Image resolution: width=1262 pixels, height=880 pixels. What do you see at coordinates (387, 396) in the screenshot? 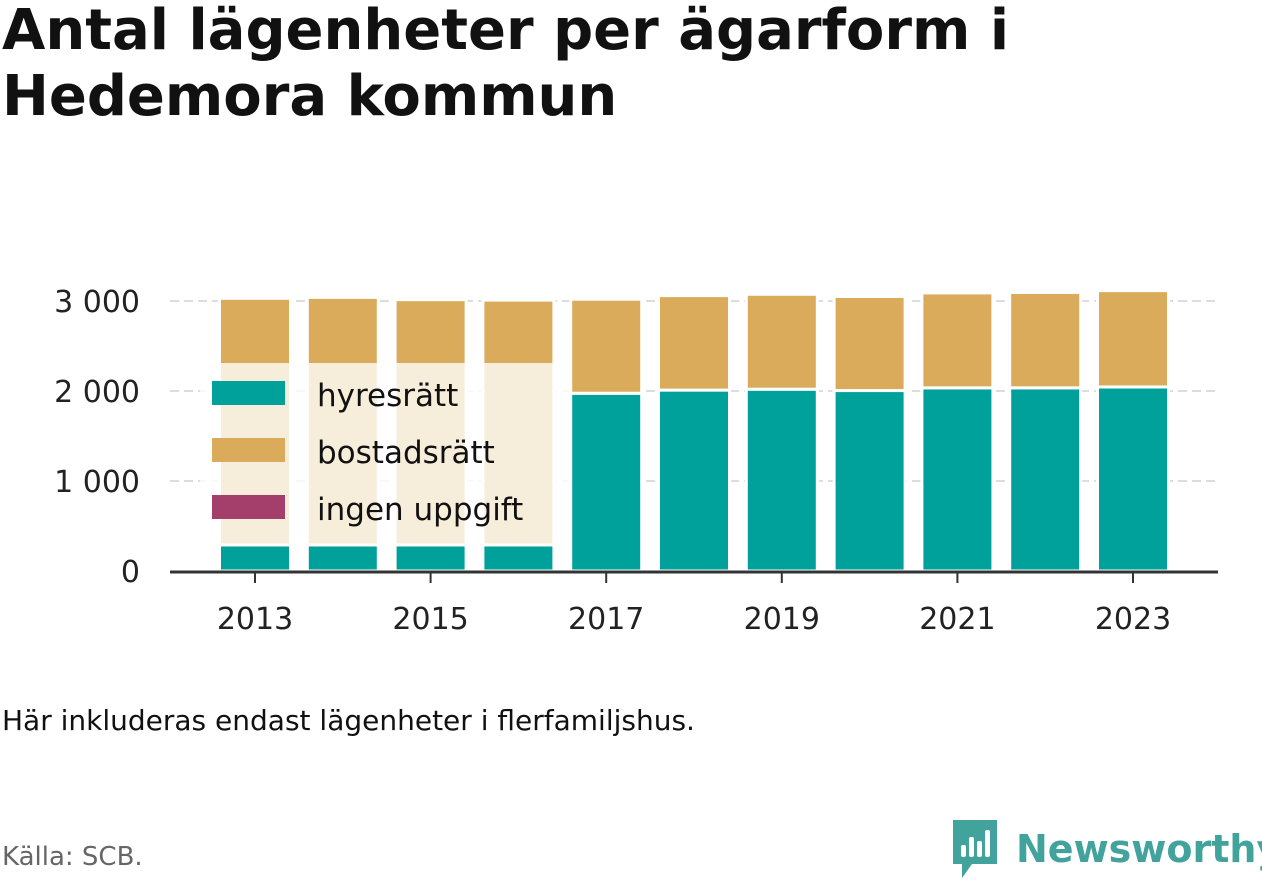
I see `legend-label: hyresrätt` at bounding box center [387, 396].